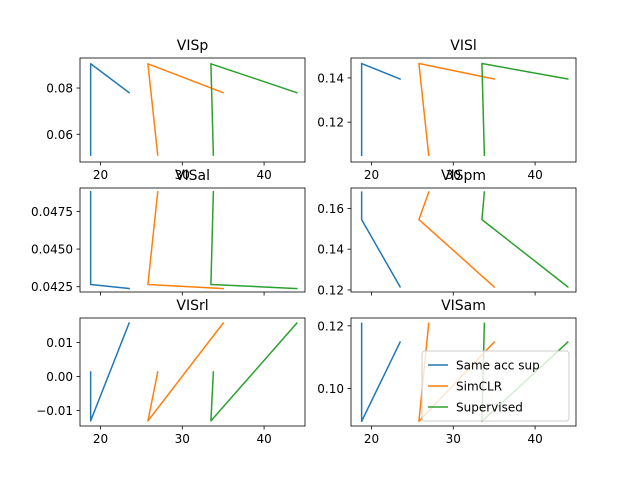 Image resolution: width=640 pixels, height=480 pixels. Describe the element at coordinates (59, 135) in the screenshot. I see `y-tick-label: 0.06` at that location.